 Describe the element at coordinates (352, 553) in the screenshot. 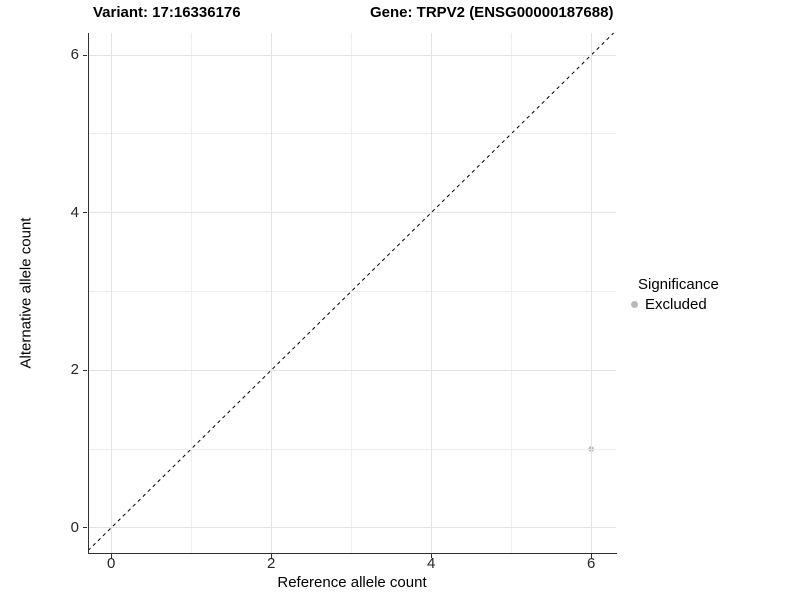

I see `x-axis-line` at that location.